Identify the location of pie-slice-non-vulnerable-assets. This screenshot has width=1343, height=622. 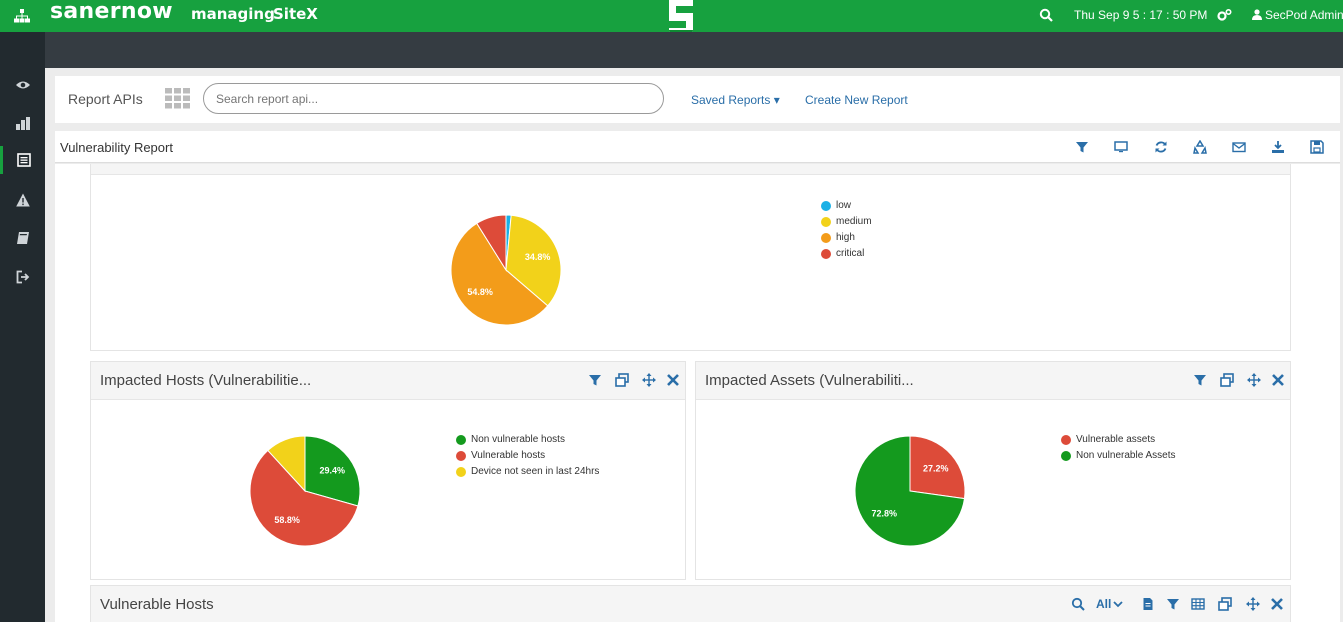
(910, 491).